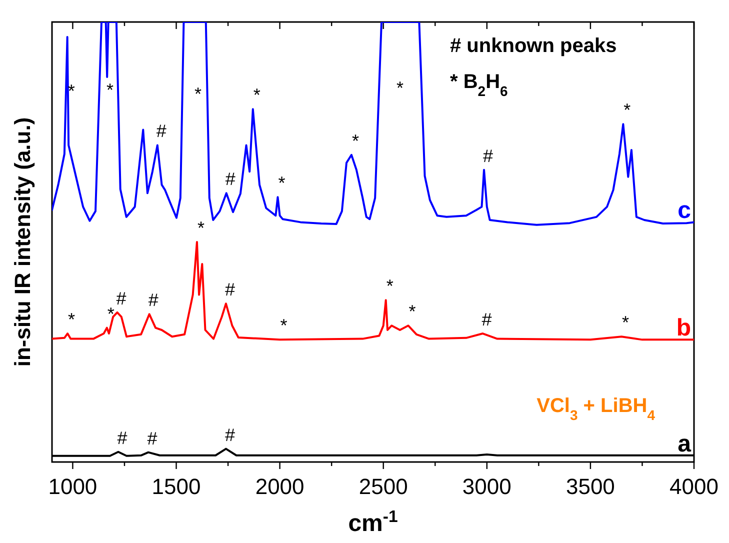 The image size is (729, 543). What do you see at coordinates (684, 210) in the screenshot?
I see `series-label: c` at bounding box center [684, 210].